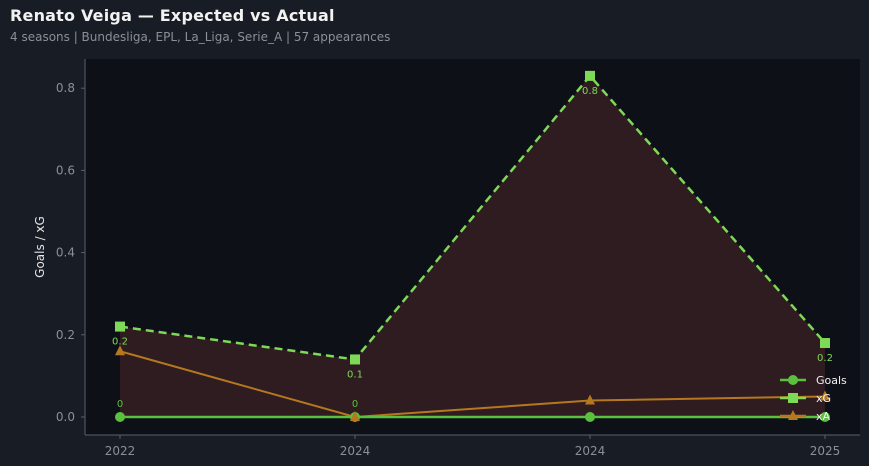 The image size is (869, 466). Describe the element at coordinates (65, 170) in the screenshot. I see `y-tick-label: 0.6` at that location.